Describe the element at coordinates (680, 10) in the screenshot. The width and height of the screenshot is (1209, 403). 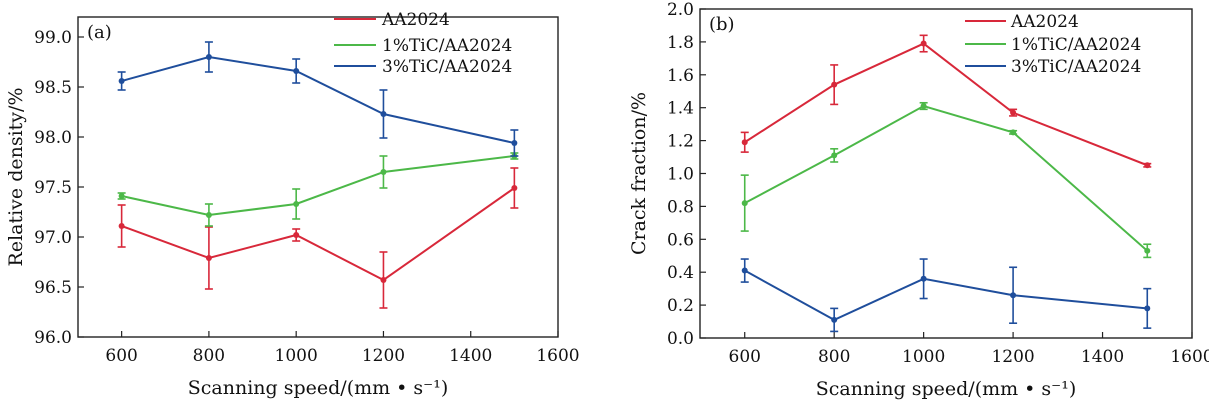
I see `y-tick-label: 2.0` at that location.